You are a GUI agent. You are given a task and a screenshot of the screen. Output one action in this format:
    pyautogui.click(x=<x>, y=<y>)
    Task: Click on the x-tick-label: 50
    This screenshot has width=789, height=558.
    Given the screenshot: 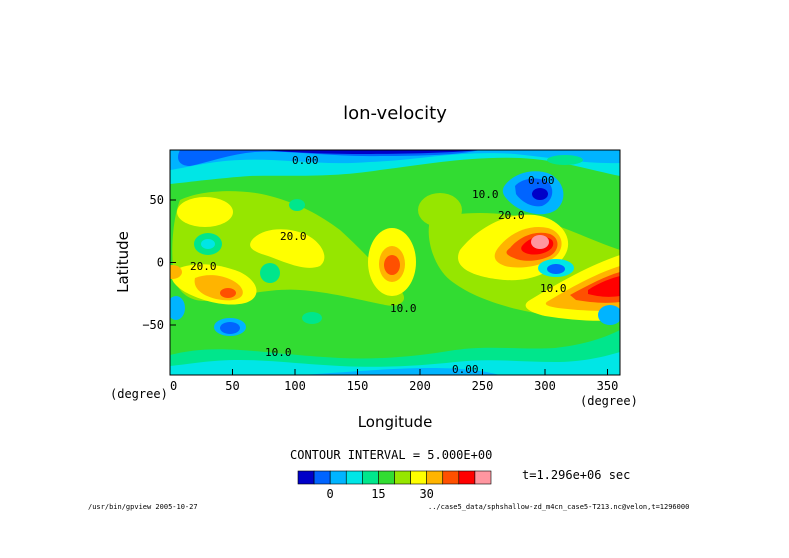 What is the action you would take?
    pyautogui.click(x=232, y=386)
    